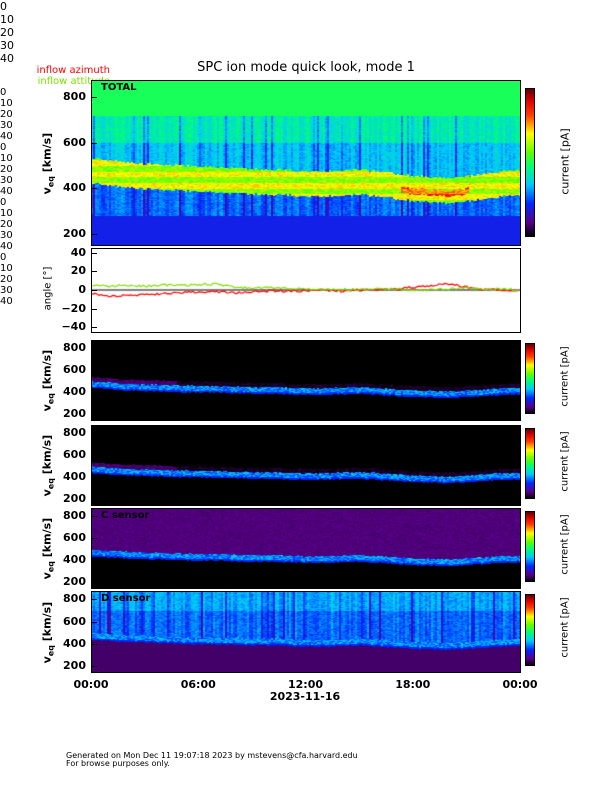 The height and width of the screenshot is (792, 612). Describe the element at coordinates (82, 289) in the screenshot. I see `y-tick-label: 0` at that location.